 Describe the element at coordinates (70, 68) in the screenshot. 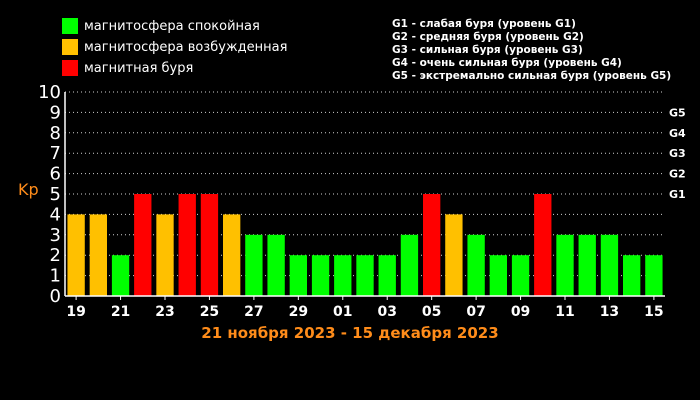

I see `legend-swatch-storm` at that location.